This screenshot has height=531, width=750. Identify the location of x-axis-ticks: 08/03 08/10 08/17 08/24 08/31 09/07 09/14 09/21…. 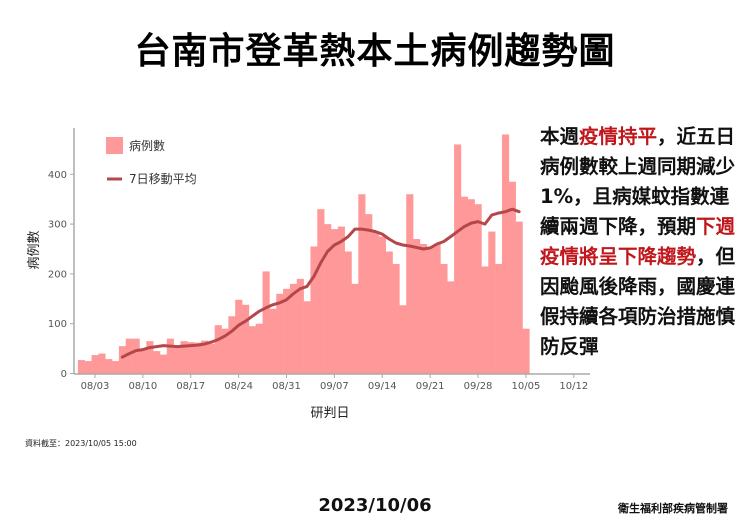
(334, 383).